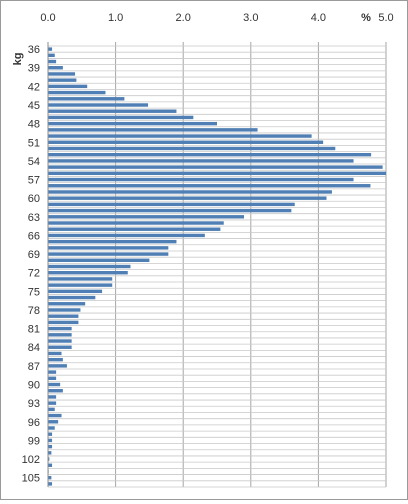 The width and height of the screenshot is (408, 504). I want to click on y-tick-label: 66, so click(34, 236).